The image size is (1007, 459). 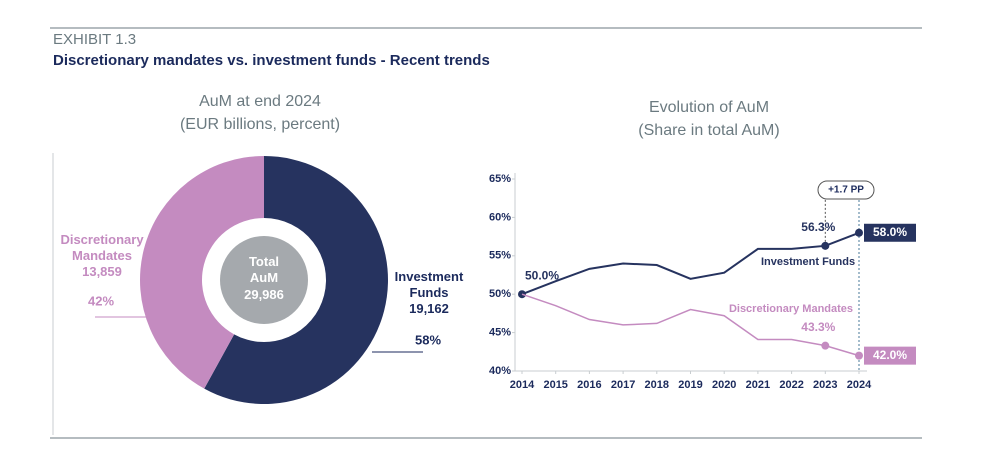 I want to click on y-tick-label: 55%, so click(x=500, y=256).